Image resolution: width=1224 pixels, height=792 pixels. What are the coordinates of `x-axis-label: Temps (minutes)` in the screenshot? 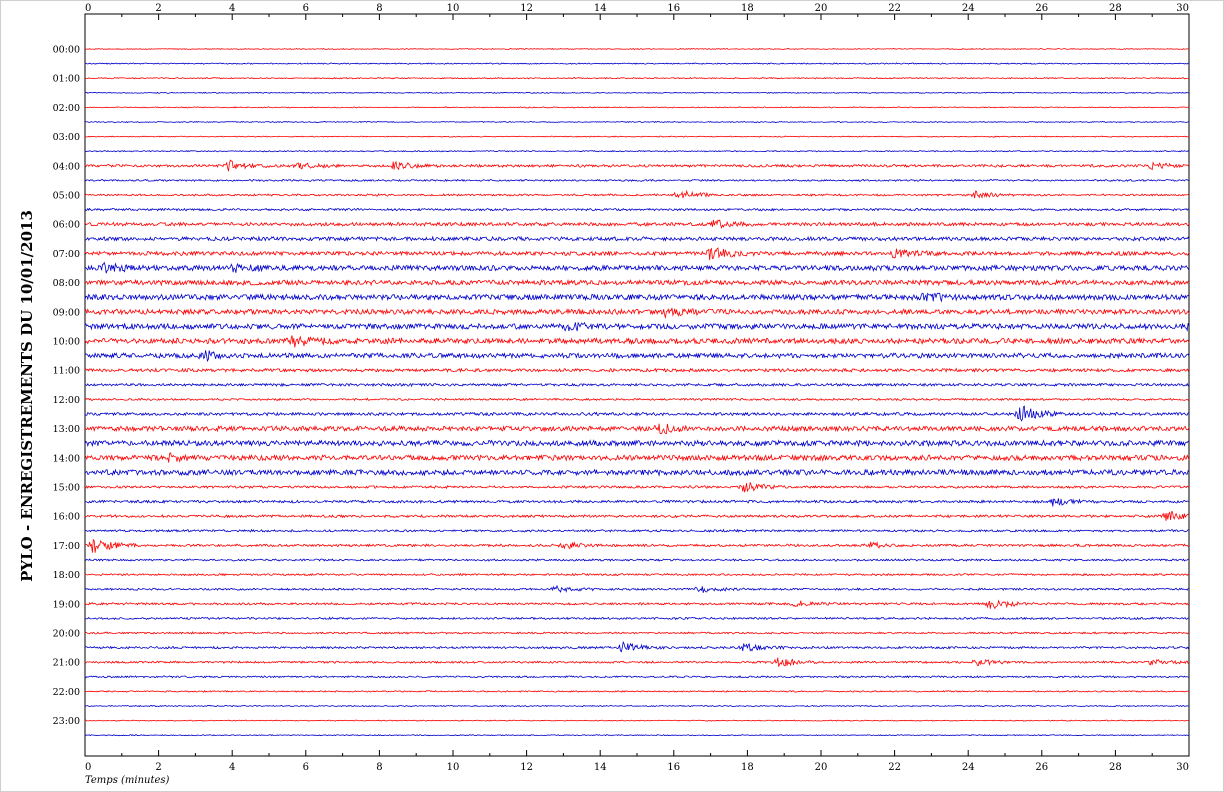 It's located at (127, 780).